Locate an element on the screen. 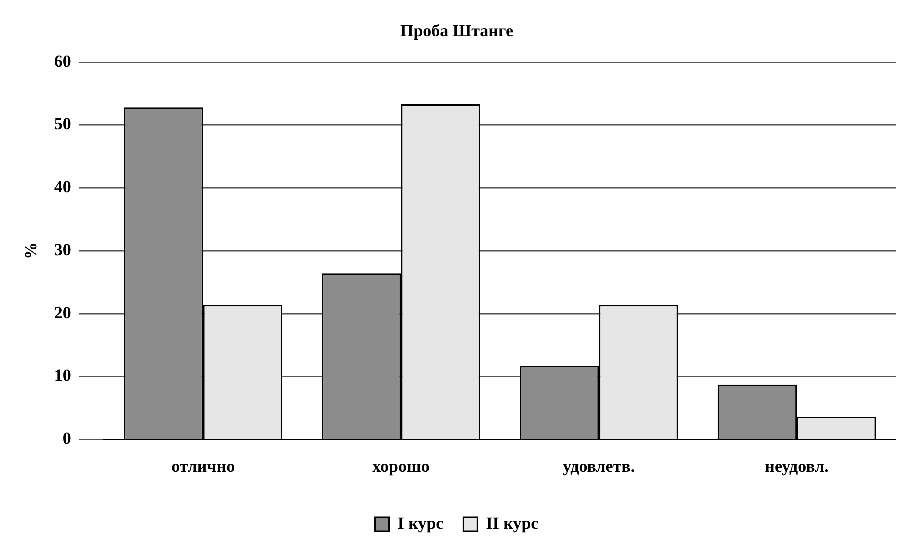 This screenshot has width=912, height=551. y-tick-label: 20 is located at coordinates (63, 312).